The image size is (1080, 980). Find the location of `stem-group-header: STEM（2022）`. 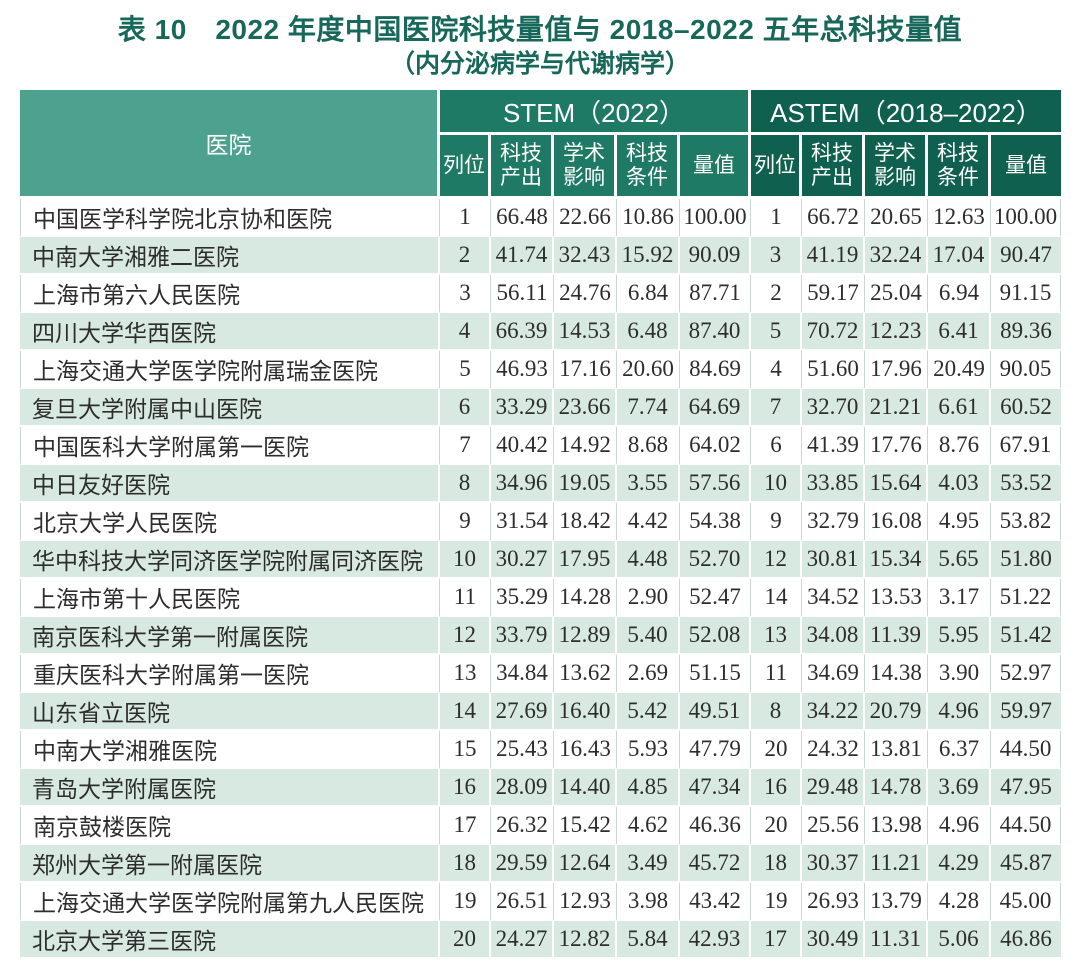

stem-group-header: STEM（2022） is located at coordinates (595, 112).